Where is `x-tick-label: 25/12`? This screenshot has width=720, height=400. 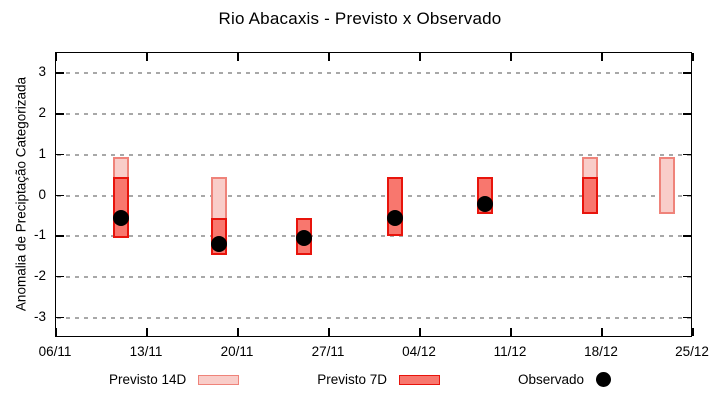
x-tick-label: 25/12 is located at coordinates (692, 351).